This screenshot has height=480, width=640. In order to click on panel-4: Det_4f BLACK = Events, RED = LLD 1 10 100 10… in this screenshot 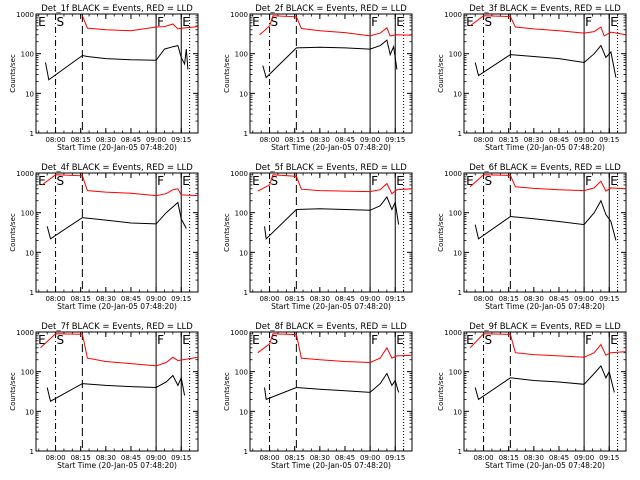, I will do `click(104, 237)`.